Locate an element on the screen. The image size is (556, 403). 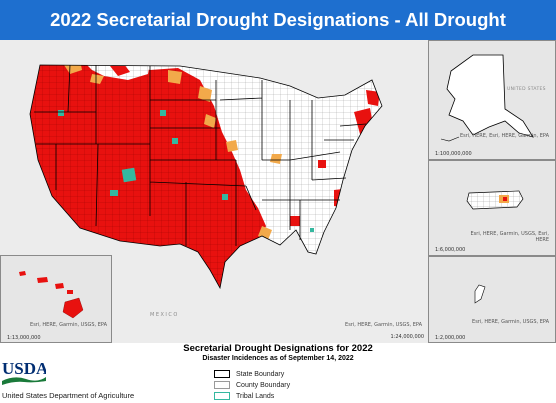
legend-item-state-boundary: State Boundary is located at coordinates (249, 374).